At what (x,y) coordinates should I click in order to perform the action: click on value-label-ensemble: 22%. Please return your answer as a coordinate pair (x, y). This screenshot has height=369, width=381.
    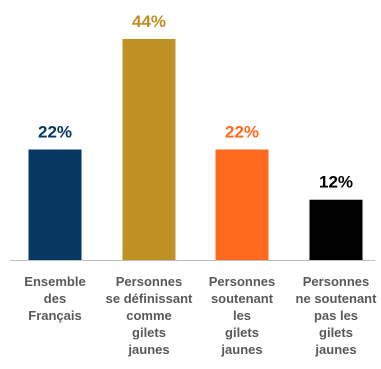
    Looking at the image, I should click on (55, 132).